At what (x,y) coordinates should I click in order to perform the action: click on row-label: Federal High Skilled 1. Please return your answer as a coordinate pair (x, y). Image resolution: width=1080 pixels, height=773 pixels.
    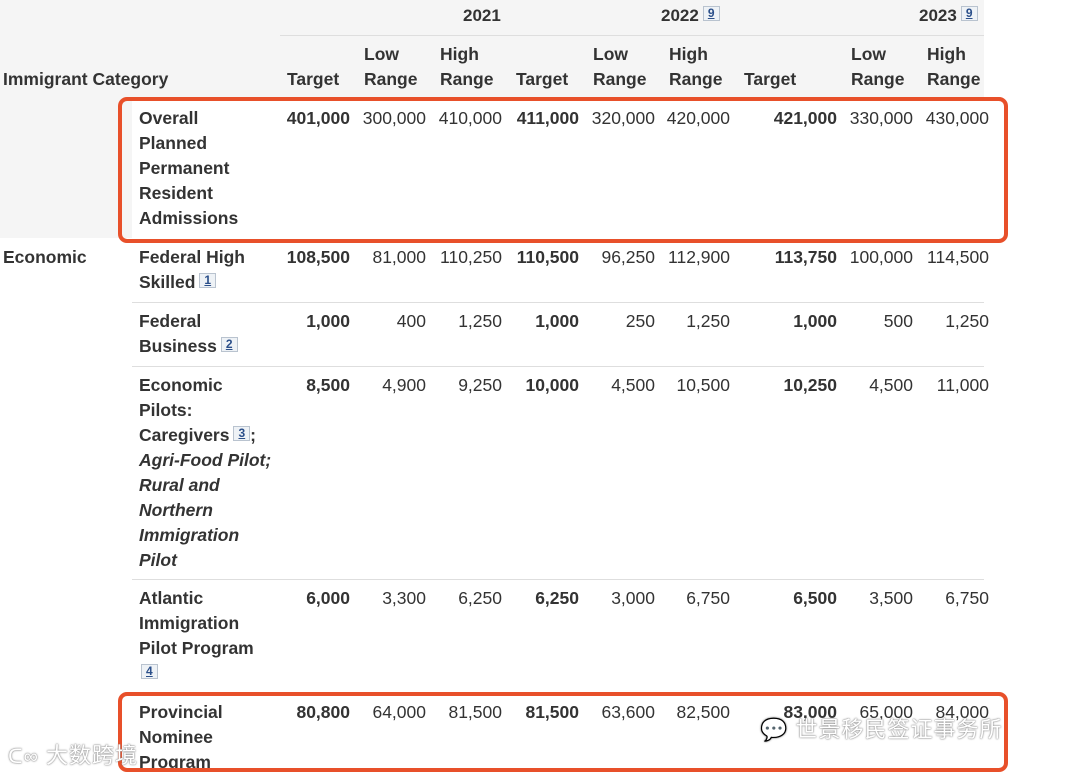
    Looking at the image, I should click on (192, 269).